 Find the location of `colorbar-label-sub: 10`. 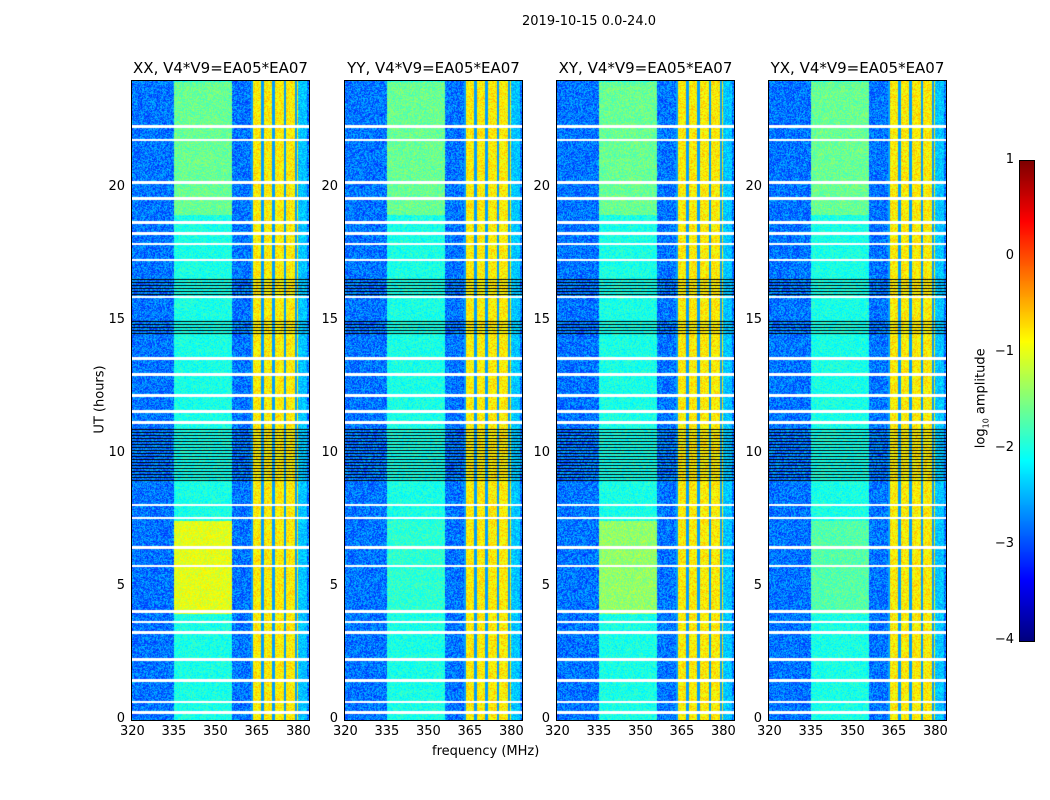

colorbar-label-sub: 10 is located at coordinates (986, 423).